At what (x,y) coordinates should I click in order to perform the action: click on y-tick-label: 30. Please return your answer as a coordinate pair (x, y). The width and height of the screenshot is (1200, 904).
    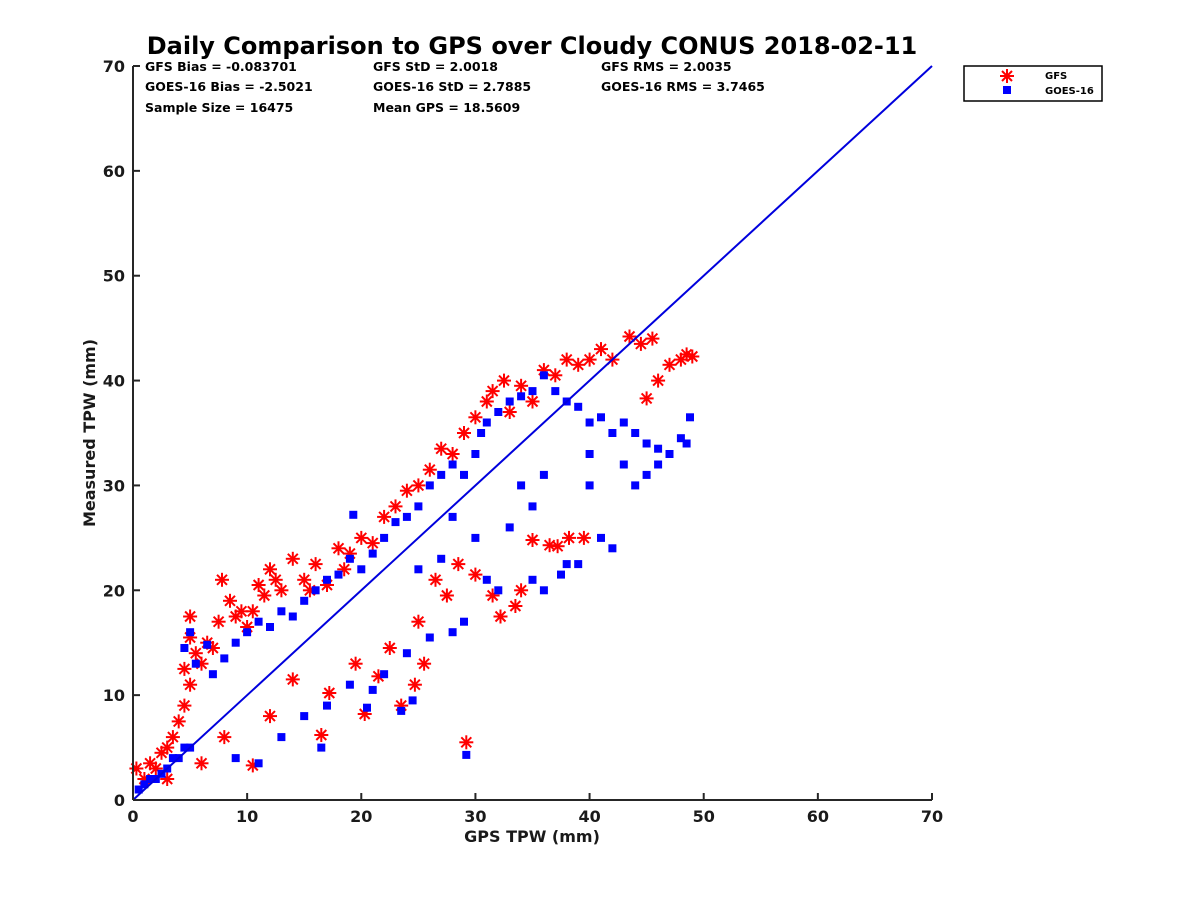
    Looking at the image, I should click on (114, 485).